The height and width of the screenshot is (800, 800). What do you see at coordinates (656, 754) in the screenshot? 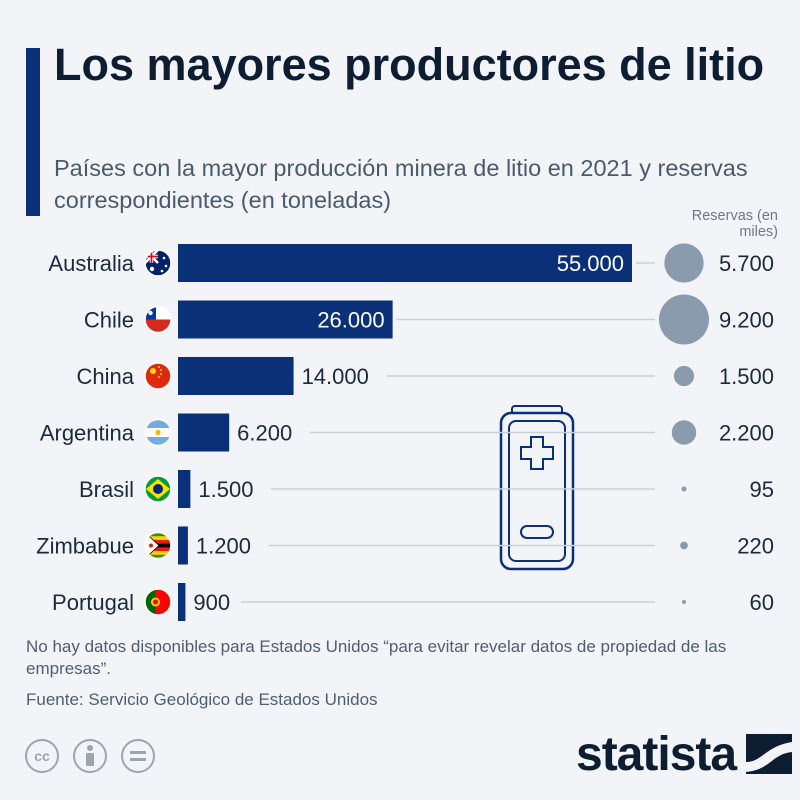
I see `statista-logo-text: statista` at bounding box center [656, 754].